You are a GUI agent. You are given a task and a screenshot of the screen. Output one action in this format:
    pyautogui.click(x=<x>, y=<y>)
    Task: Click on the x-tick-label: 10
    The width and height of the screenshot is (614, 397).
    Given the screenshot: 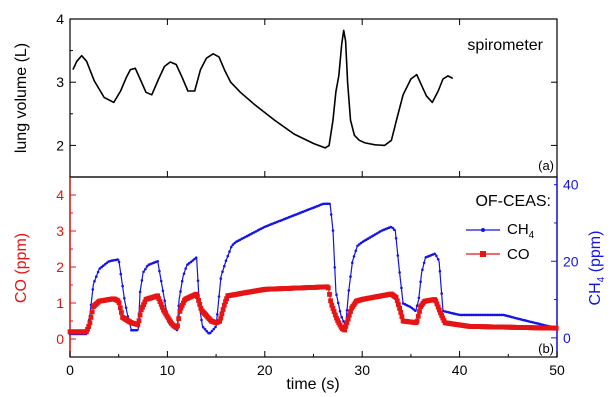 What is the action you would take?
    pyautogui.click(x=168, y=370)
    